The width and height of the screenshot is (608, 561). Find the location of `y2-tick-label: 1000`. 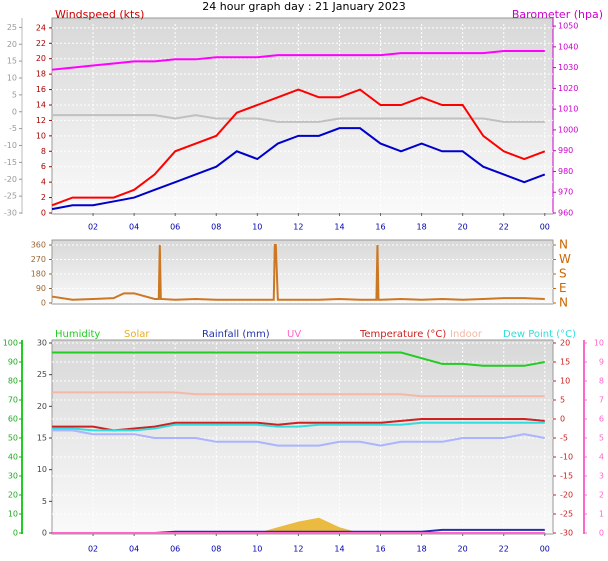

y2-tick-label: 1000 is located at coordinates (568, 129).